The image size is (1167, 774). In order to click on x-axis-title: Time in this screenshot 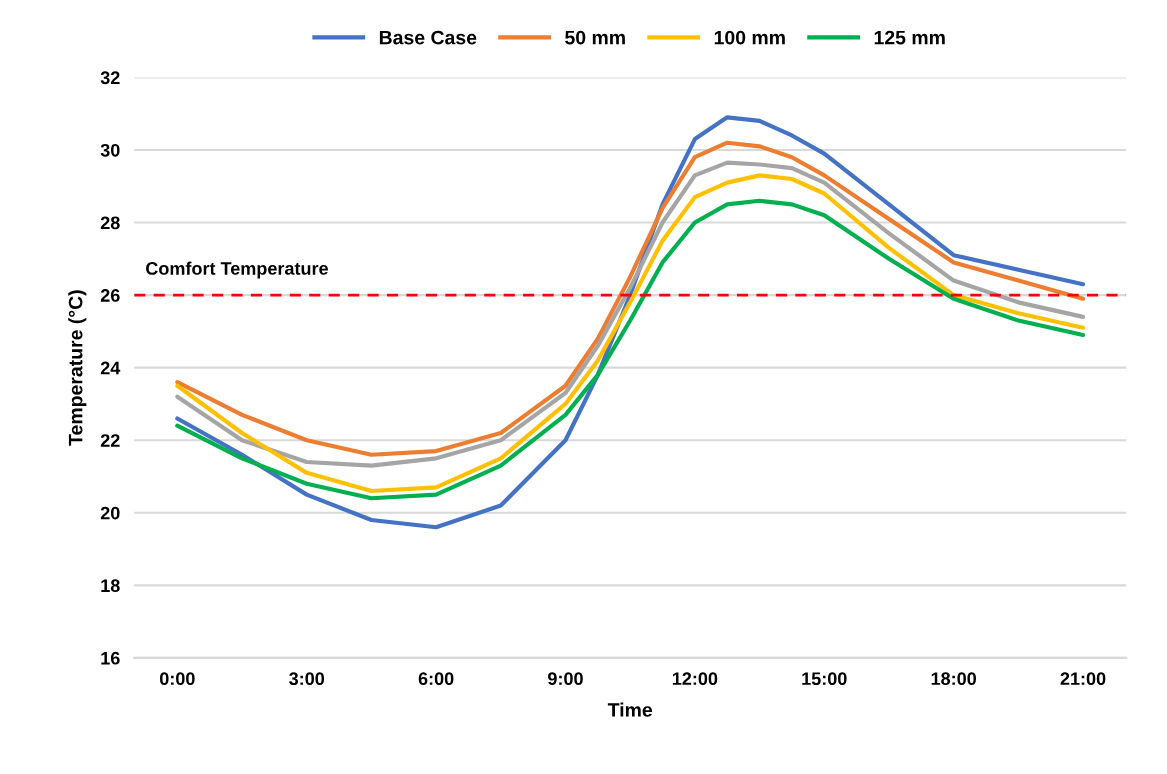, I will do `click(630, 709)`.